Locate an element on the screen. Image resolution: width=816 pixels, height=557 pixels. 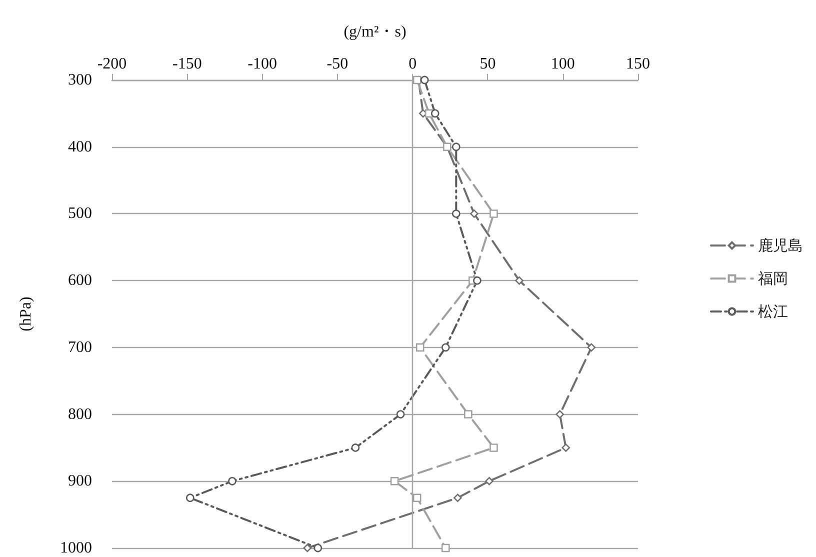
y-tick-label: 600 is located at coordinates (80, 281).